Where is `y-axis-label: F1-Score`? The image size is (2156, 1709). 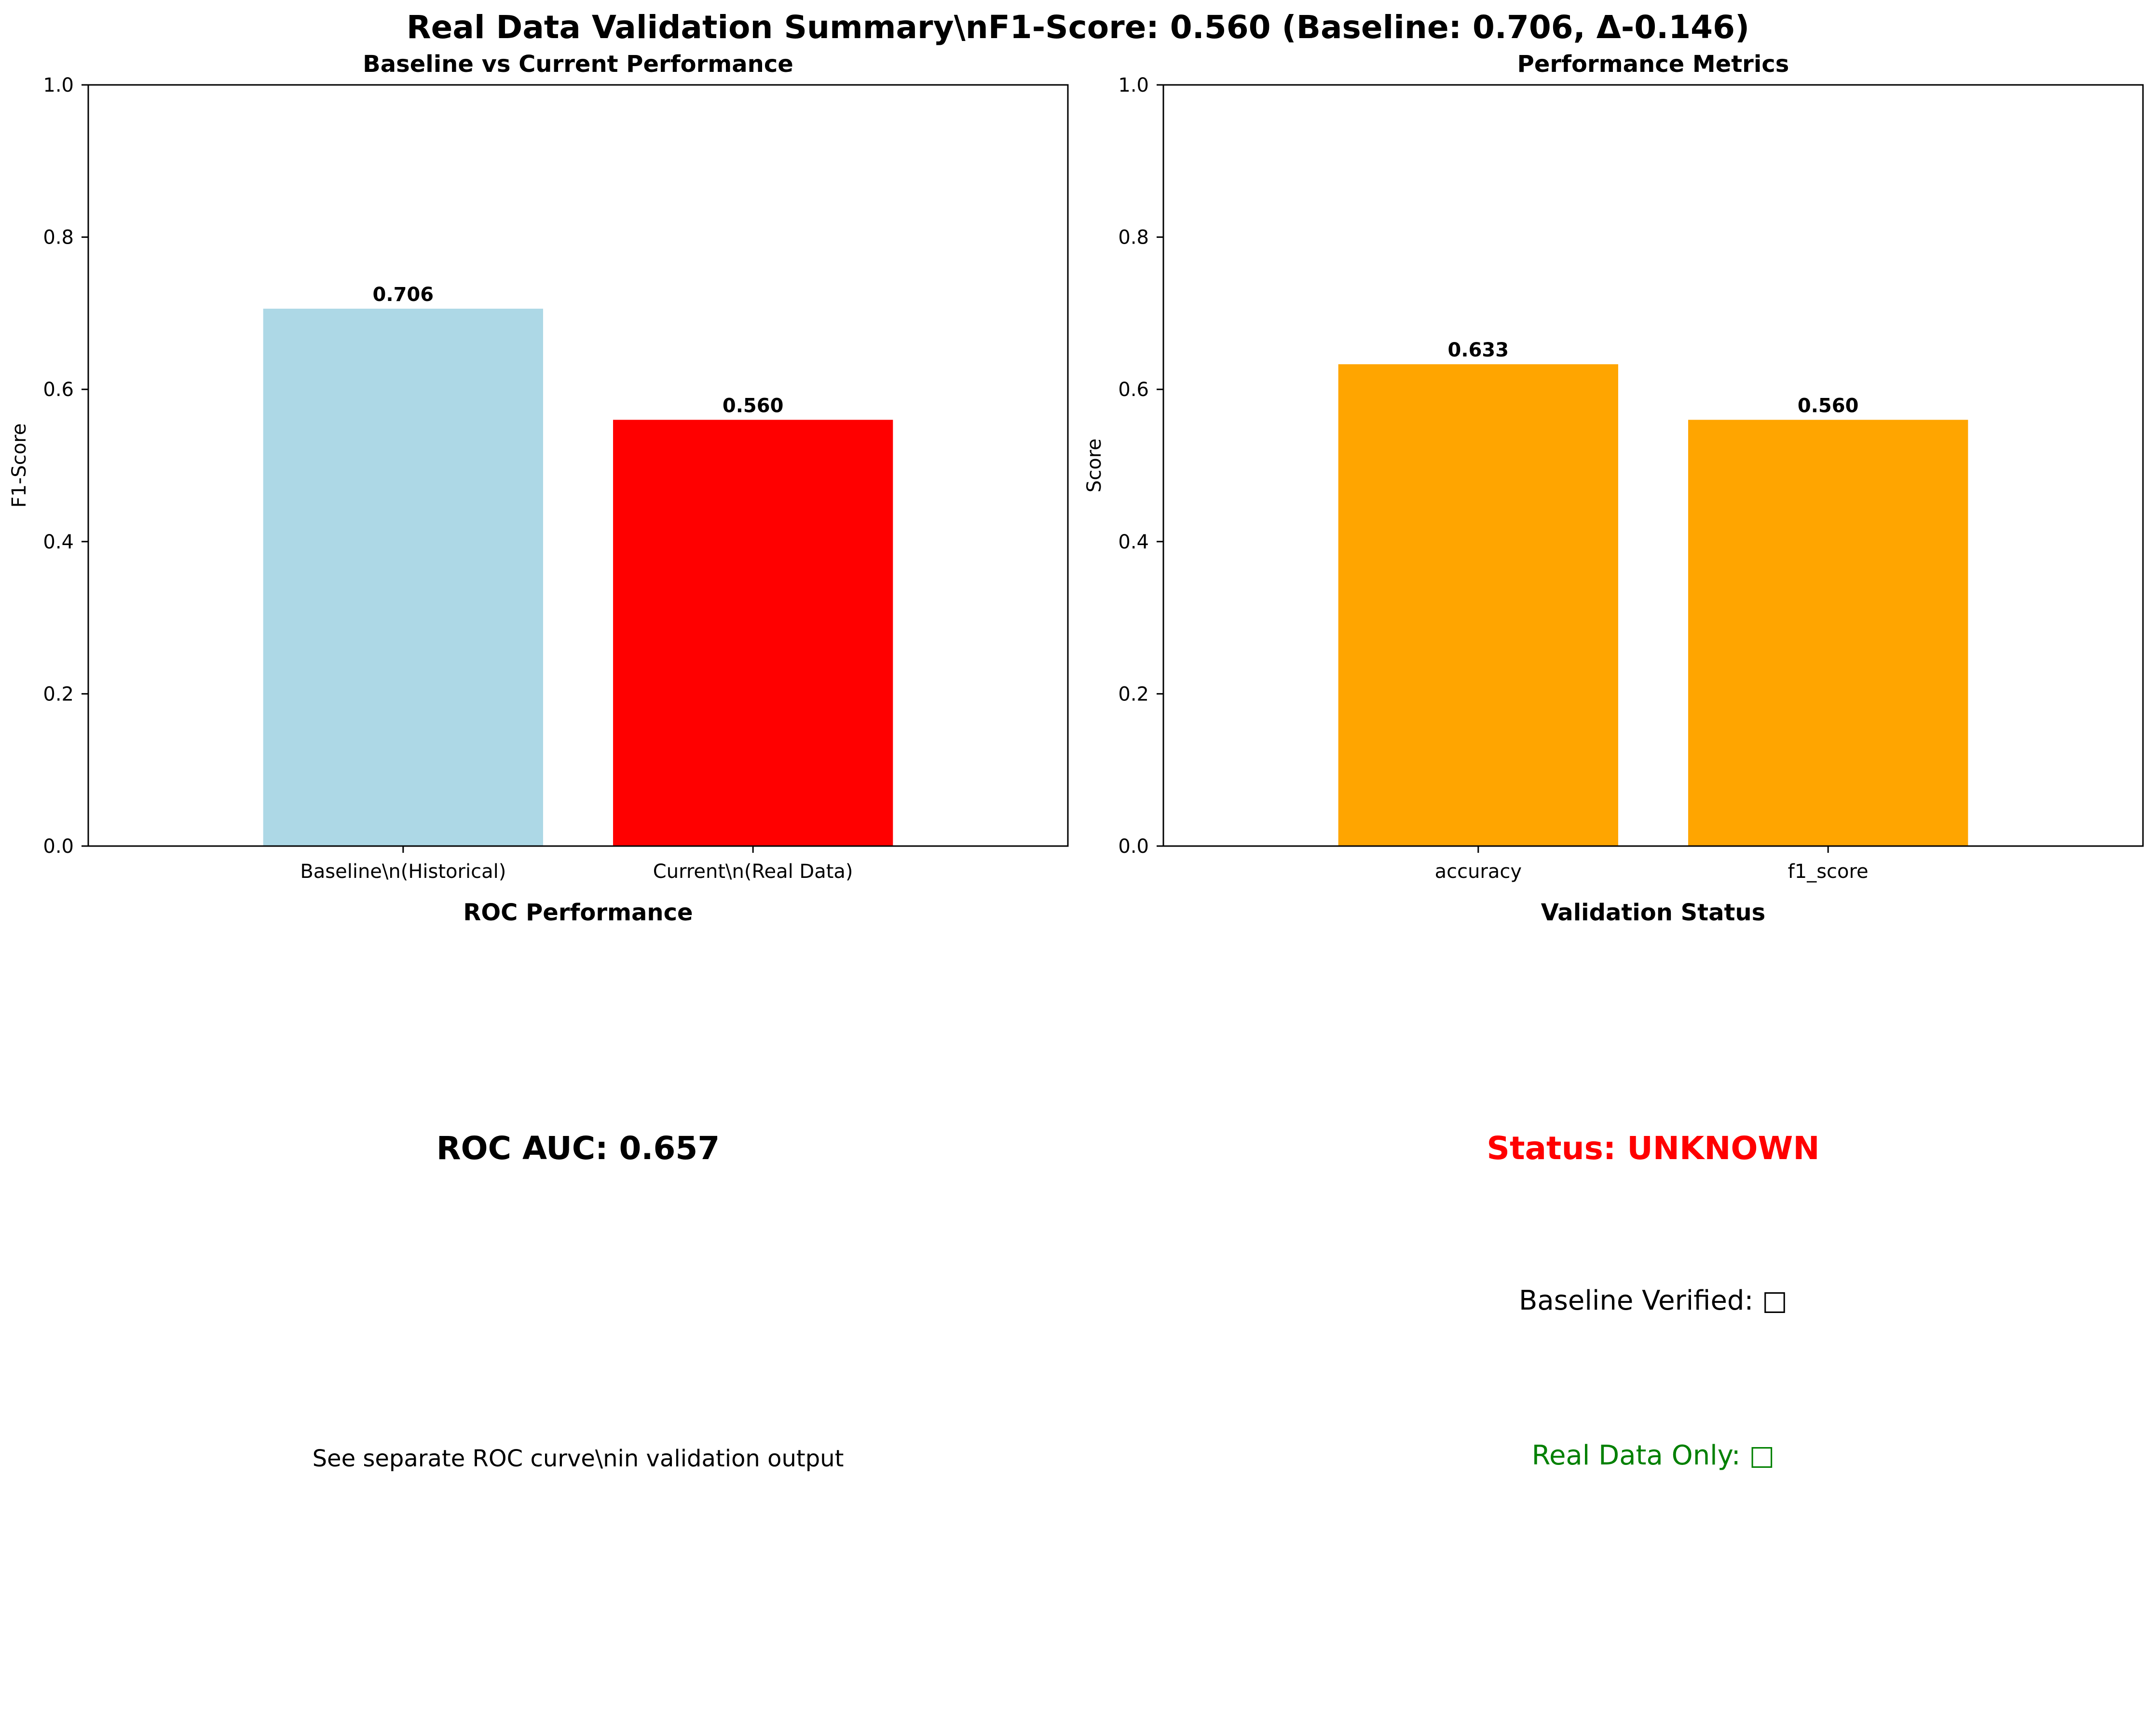 y-axis-label: F1-Score is located at coordinates (19, 466).